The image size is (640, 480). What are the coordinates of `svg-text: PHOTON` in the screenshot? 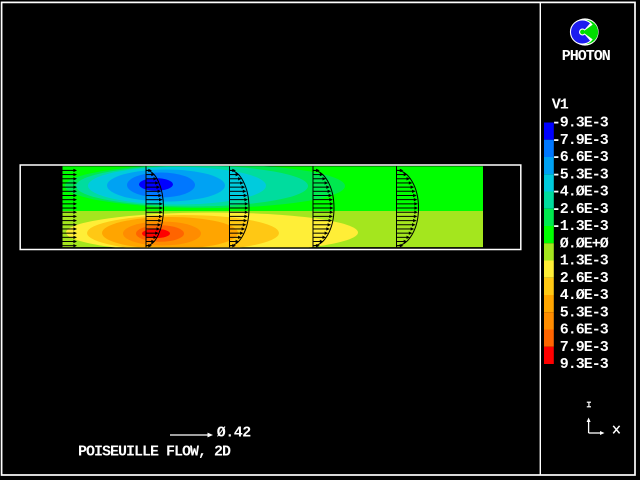 It's located at (586, 56).